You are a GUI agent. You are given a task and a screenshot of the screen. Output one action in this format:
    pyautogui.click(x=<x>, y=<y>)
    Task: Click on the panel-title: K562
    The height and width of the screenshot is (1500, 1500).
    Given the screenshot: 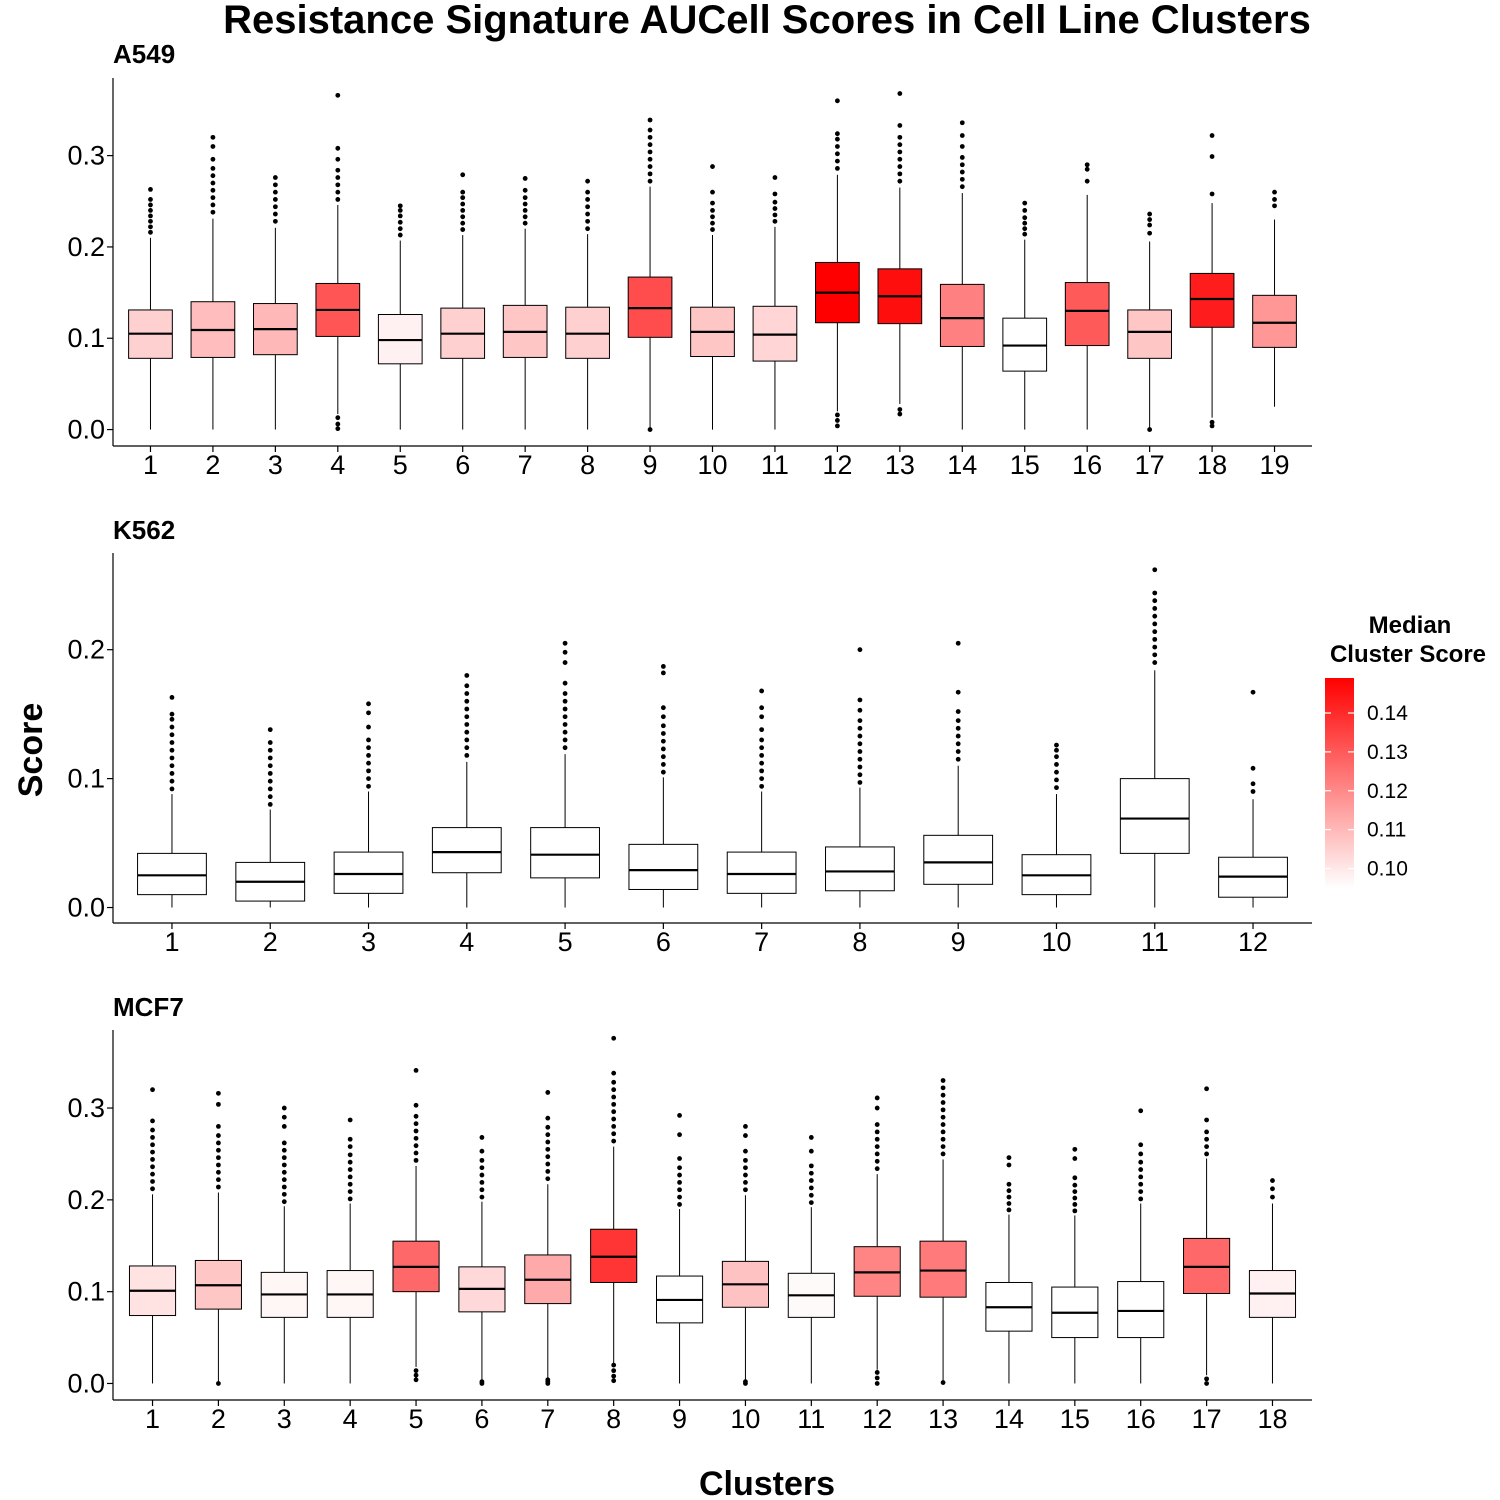 What is the action you would take?
    pyautogui.click(x=144, y=530)
    